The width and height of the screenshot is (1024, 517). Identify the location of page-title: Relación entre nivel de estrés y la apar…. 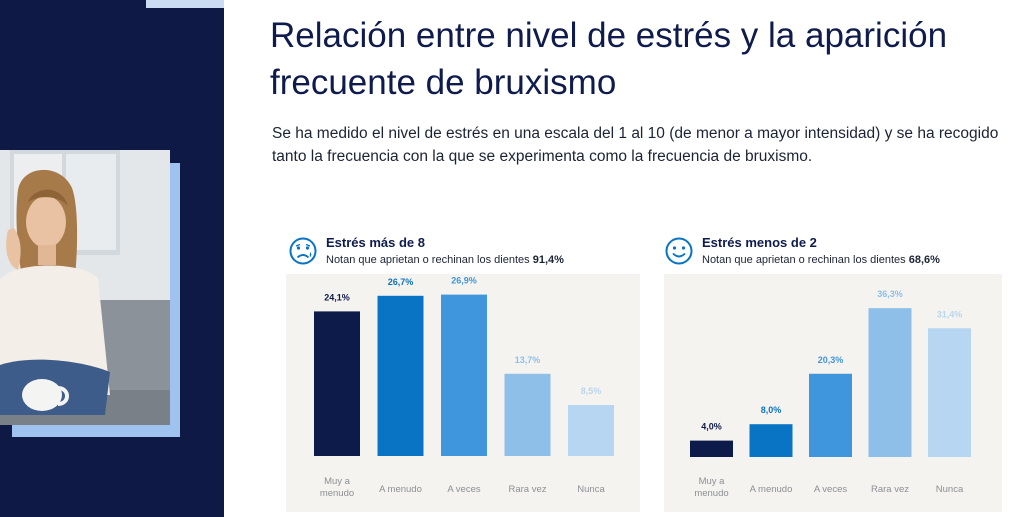
(609, 59).